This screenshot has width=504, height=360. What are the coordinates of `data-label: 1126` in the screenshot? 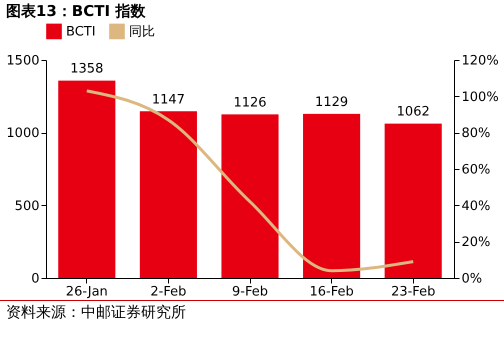 It's located at (250, 102).